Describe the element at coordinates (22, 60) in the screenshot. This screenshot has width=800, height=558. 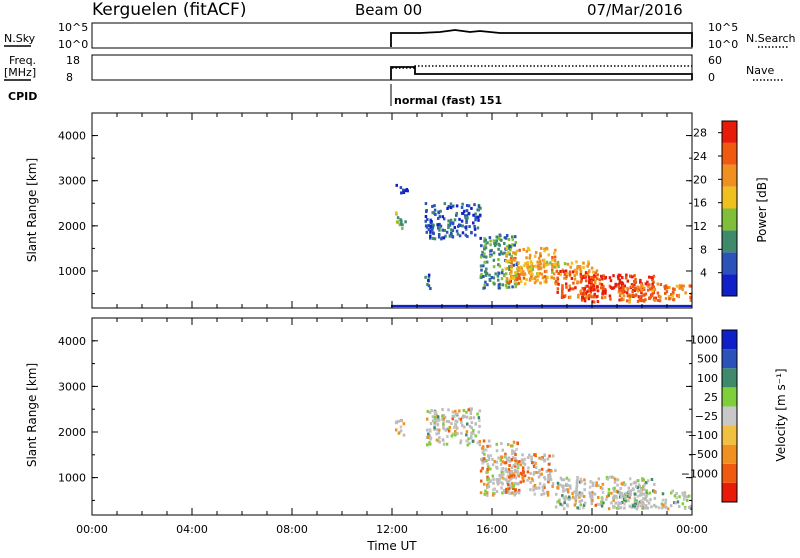
I see `freq-label-line1: Freq.` at that location.